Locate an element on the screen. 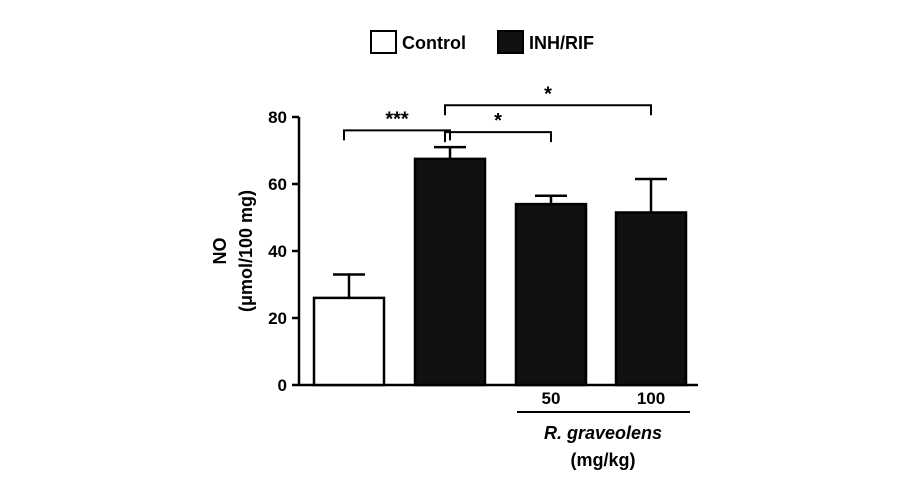 The width and height of the screenshot is (900, 500). significance-label: *** is located at coordinates (397, 119).